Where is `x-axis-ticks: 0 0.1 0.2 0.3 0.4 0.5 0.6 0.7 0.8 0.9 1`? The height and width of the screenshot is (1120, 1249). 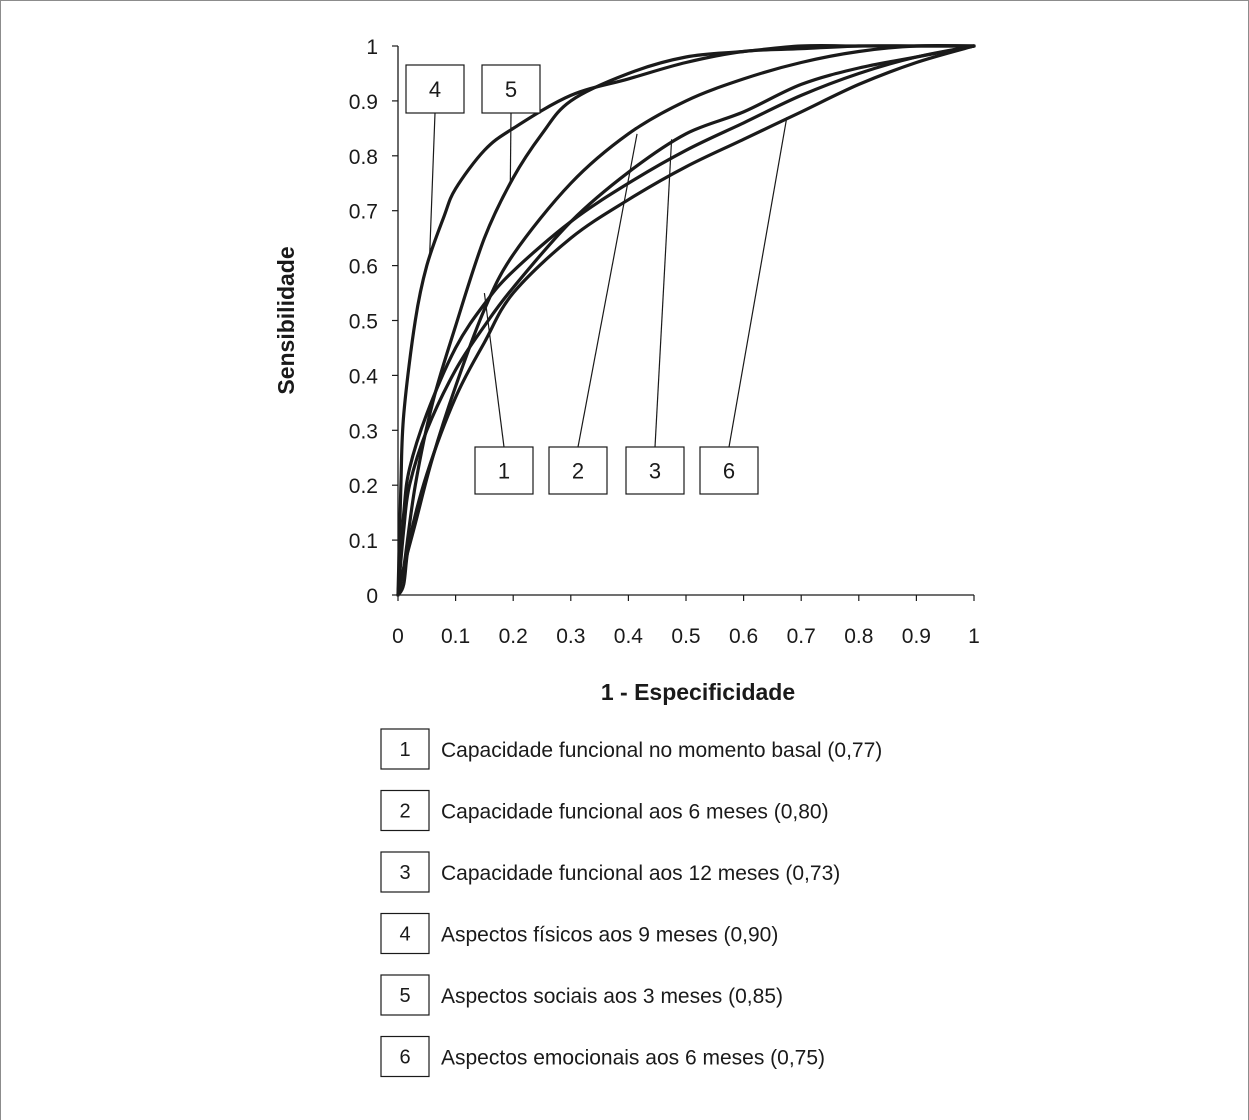 x-axis-ticks: 0 0.1 0.2 0.3 0.4 0.5 0.6 0.7 0.8 0.9 1 is located at coordinates (686, 621).